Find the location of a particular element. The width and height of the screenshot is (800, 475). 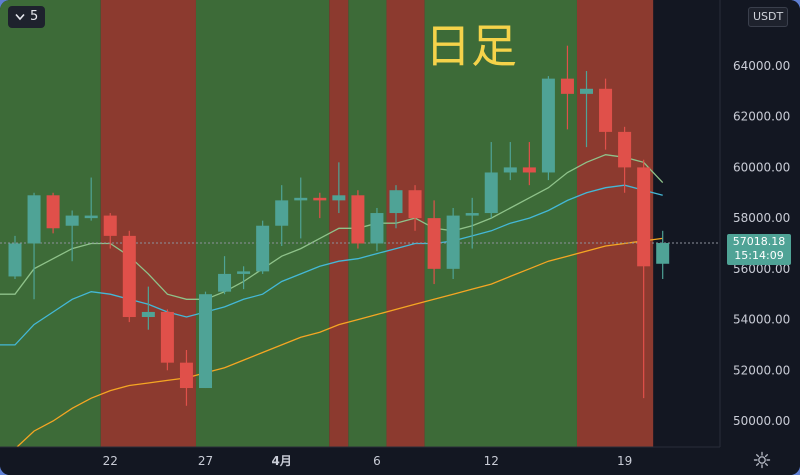

chevron-down-icon is located at coordinates (20, 17).